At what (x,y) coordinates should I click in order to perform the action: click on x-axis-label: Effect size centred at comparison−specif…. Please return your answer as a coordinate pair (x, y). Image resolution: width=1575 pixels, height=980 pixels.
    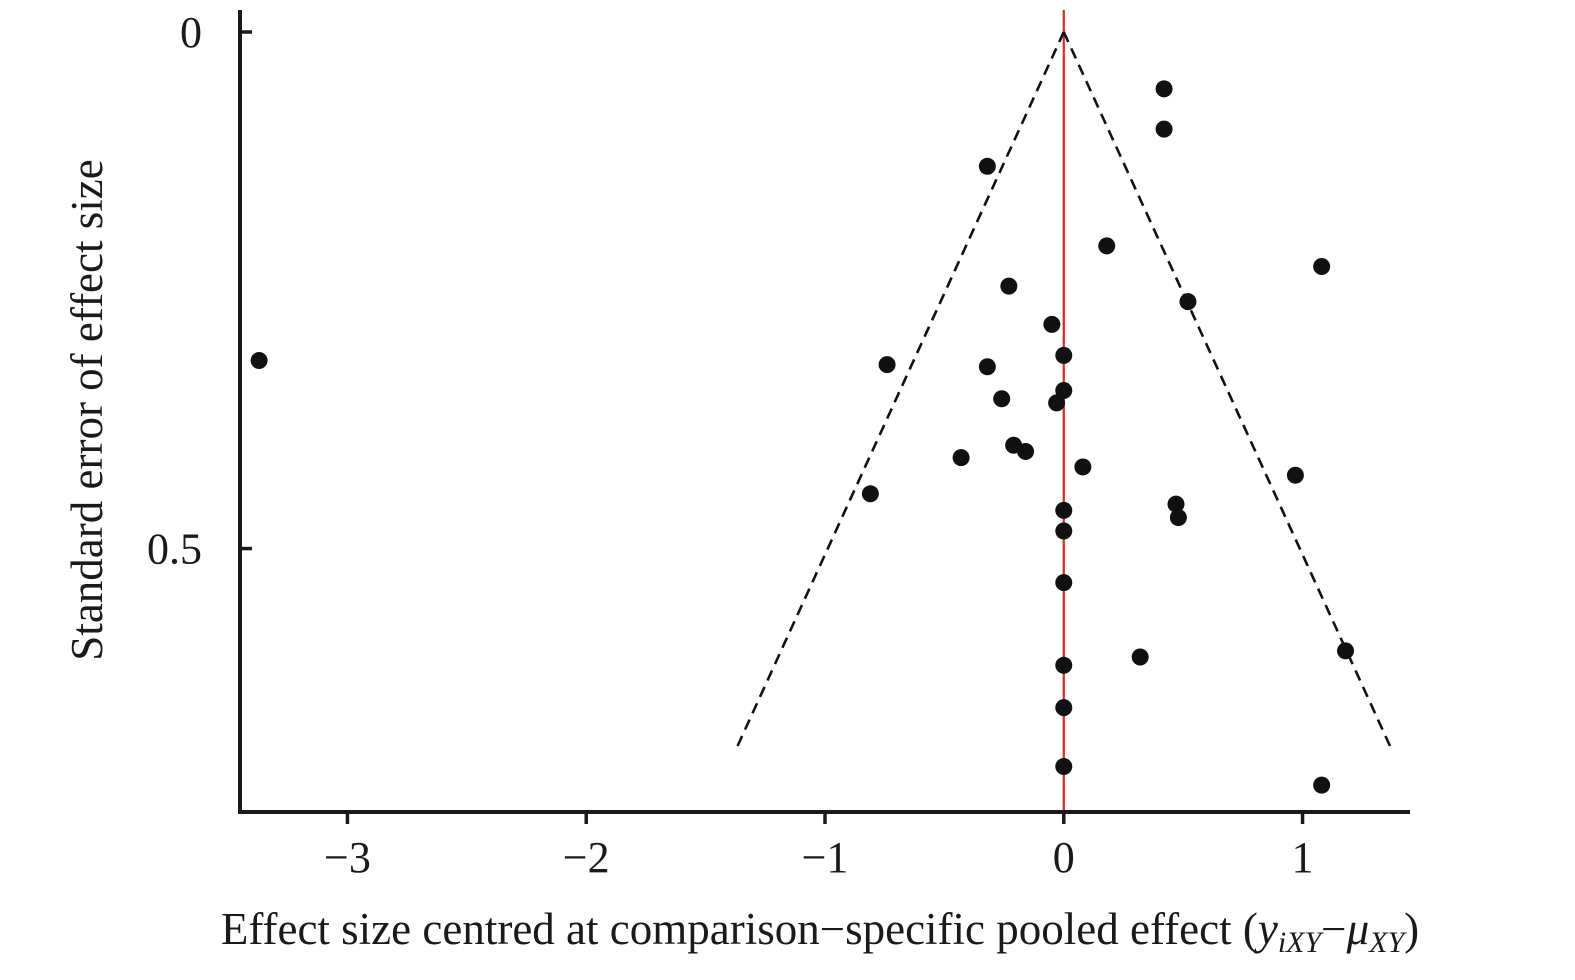
    Looking at the image, I should click on (820, 931).